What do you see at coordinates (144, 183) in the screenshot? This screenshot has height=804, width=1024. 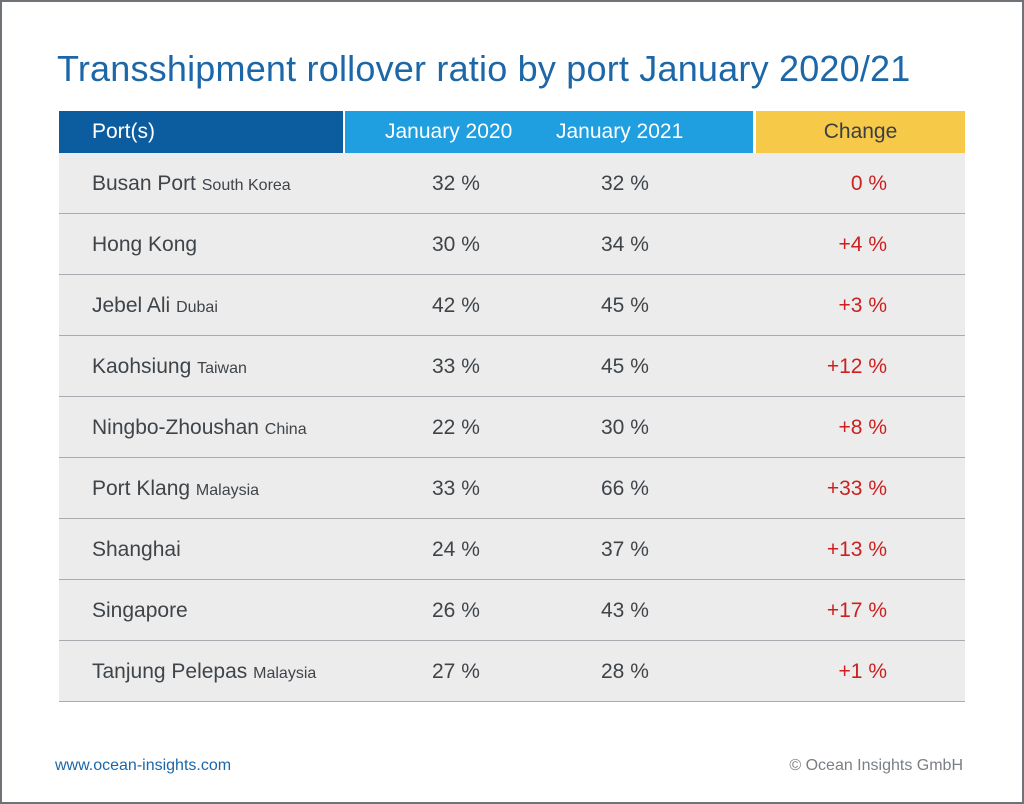 I see `port-name: Busan Port` at bounding box center [144, 183].